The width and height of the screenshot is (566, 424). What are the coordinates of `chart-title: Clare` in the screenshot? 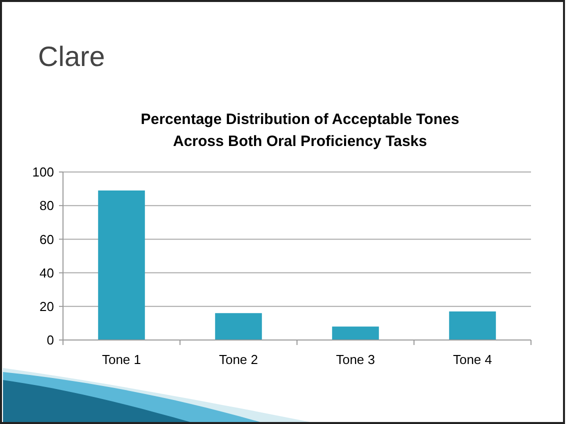 It's located at (71, 56).